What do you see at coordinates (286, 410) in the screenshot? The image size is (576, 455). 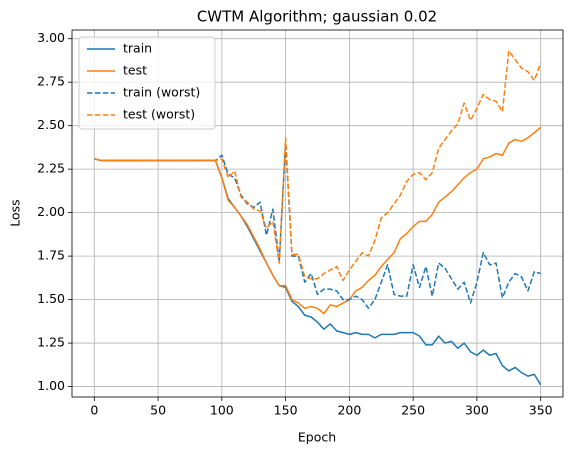 I see `x-tick-label: 150` at bounding box center [286, 410].